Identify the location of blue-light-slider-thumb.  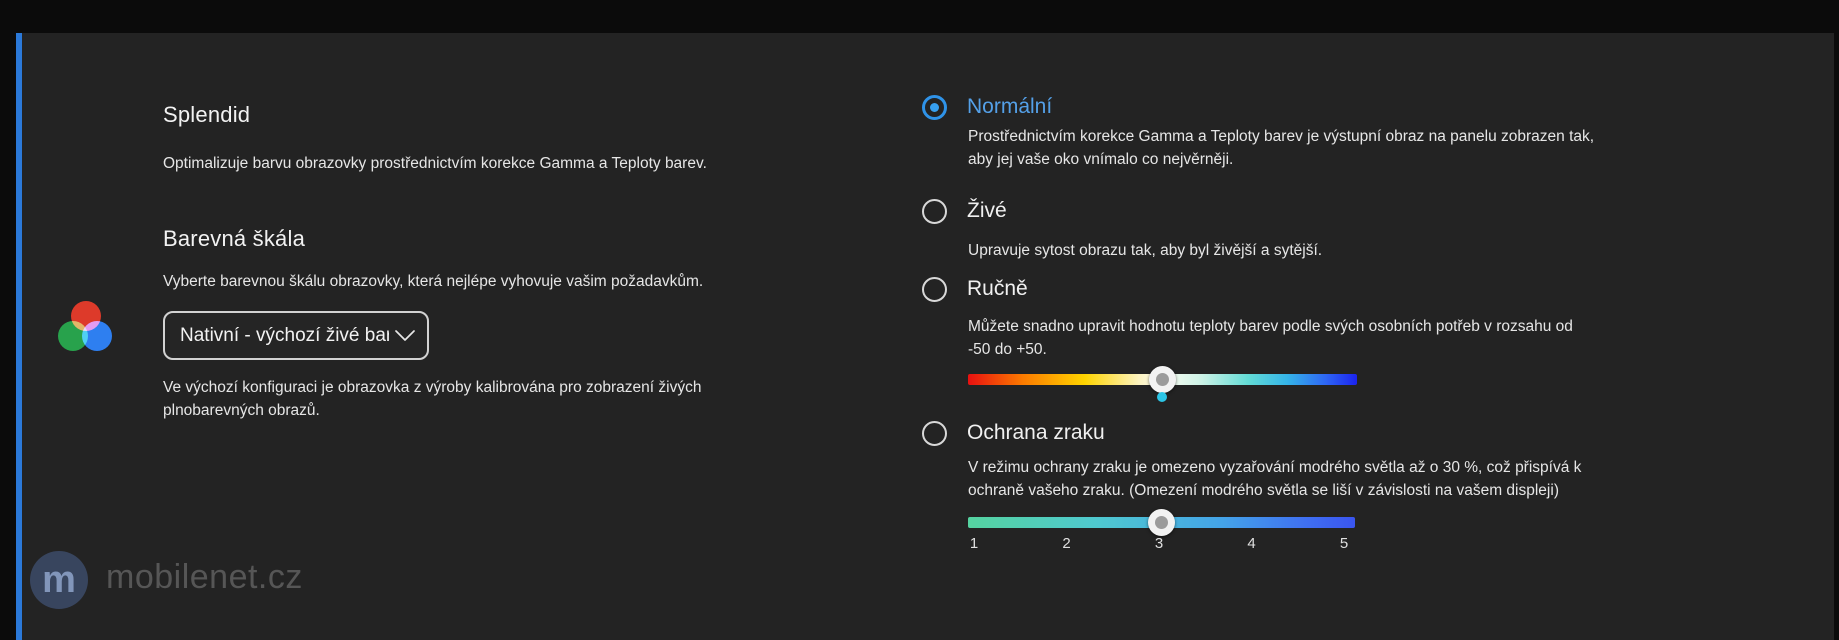
(1161, 522).